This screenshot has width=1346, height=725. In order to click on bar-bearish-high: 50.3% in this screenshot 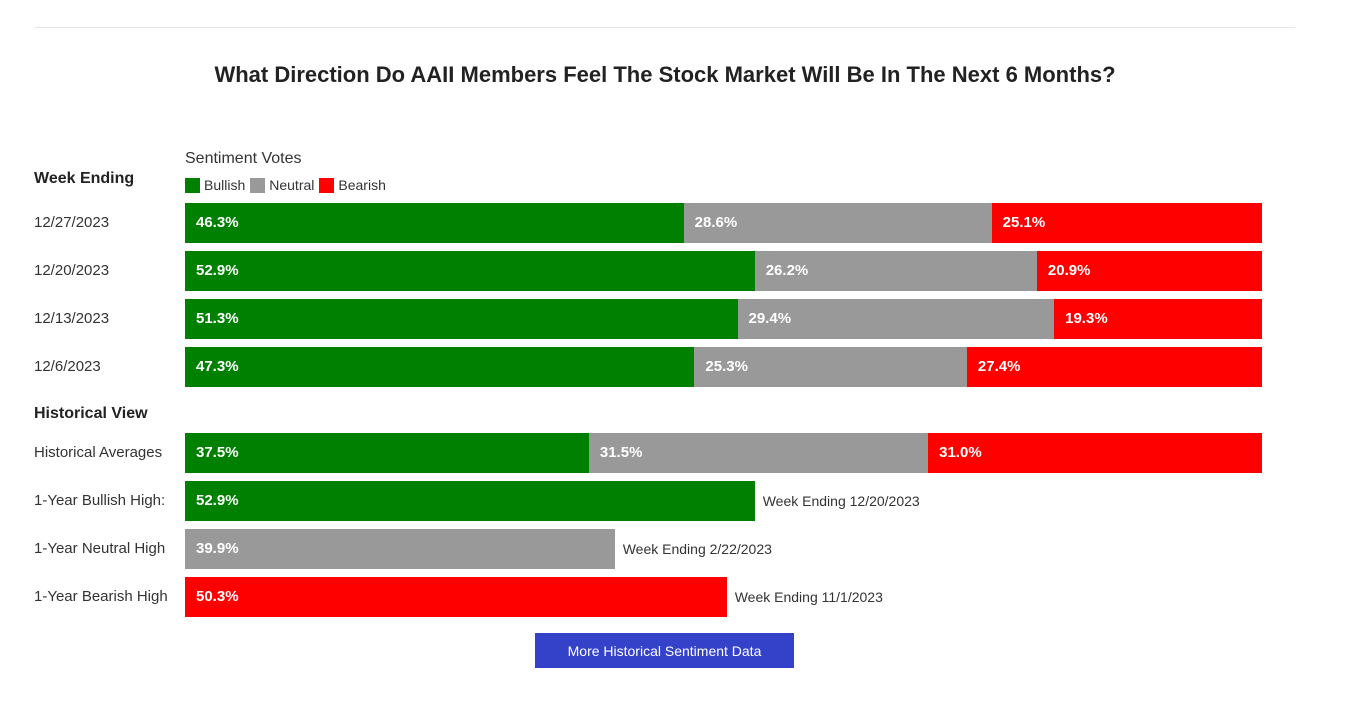, I will do `click(456, 597)`.